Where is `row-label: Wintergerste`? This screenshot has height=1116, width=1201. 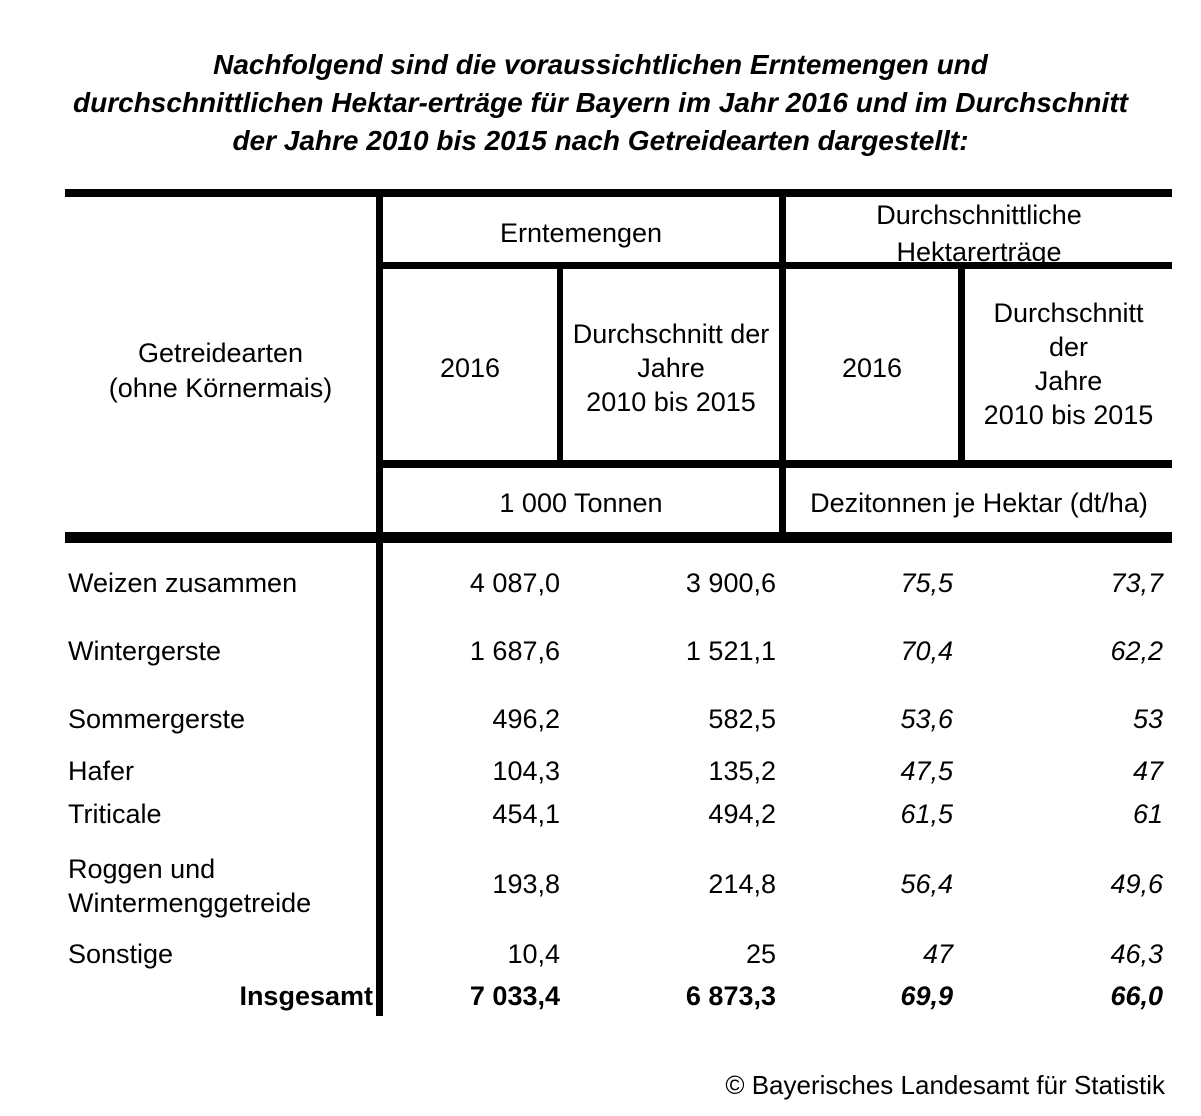 row-label: Wintergerste is located at coordinates (145, 651).